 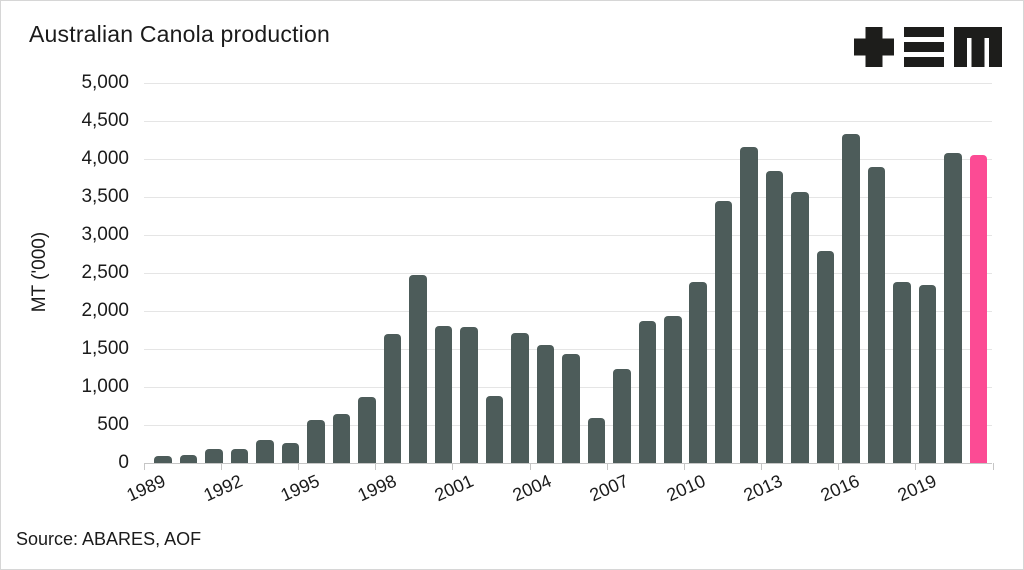 What do you see at coordinates (924, 47) in the screenshot?
I see `triple-bar-icon` at bounding box center [924, 47].